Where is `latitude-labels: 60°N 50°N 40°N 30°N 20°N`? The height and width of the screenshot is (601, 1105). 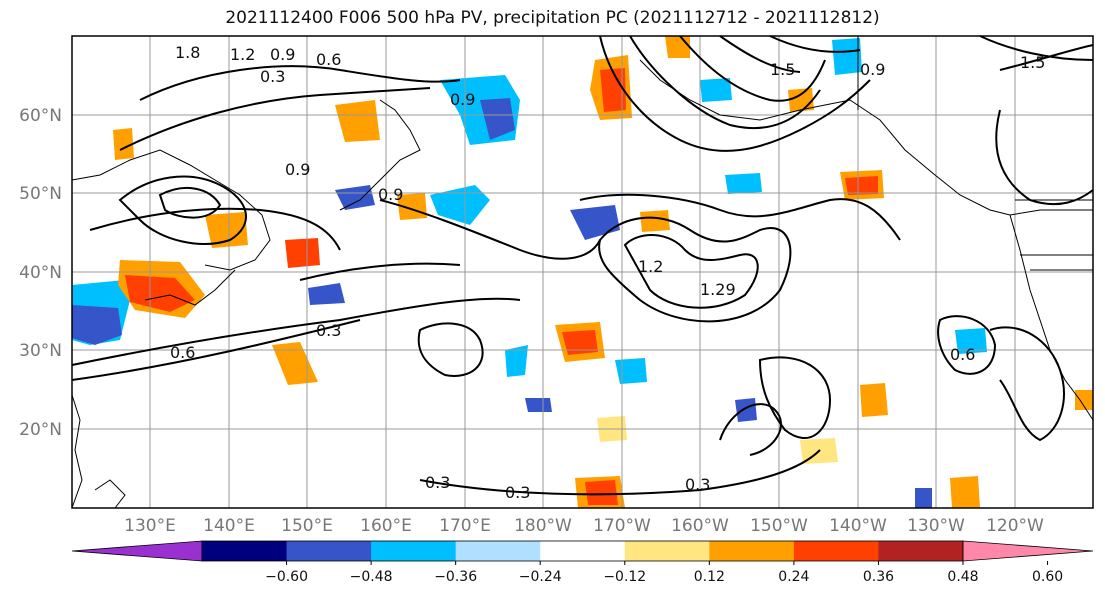
latitude-labels: 60°N 50°N 40°N 30°N 20°N is located at coordinates (40, 273).